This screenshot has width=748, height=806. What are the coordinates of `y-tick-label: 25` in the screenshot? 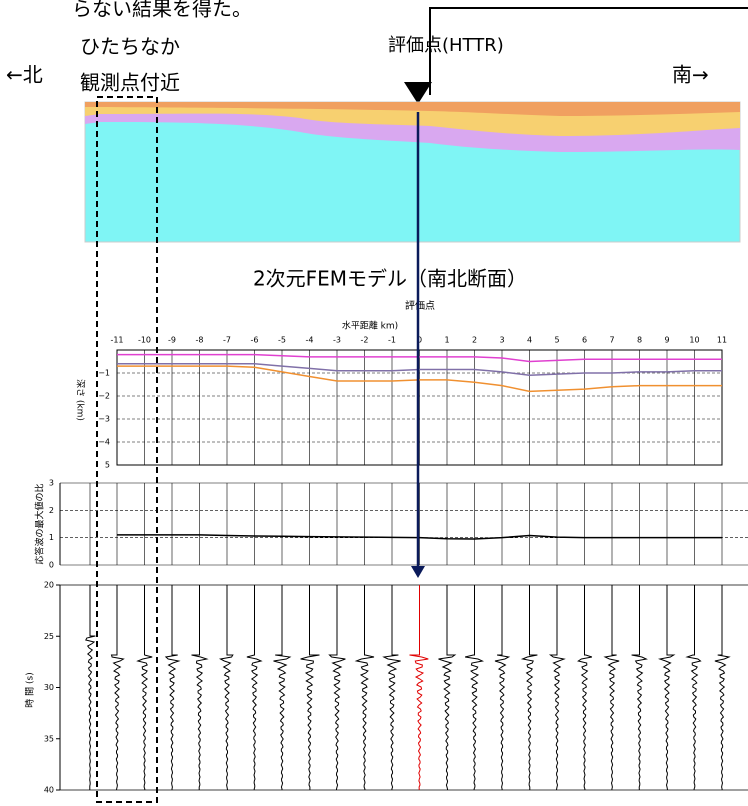 It's located at (49, 636).